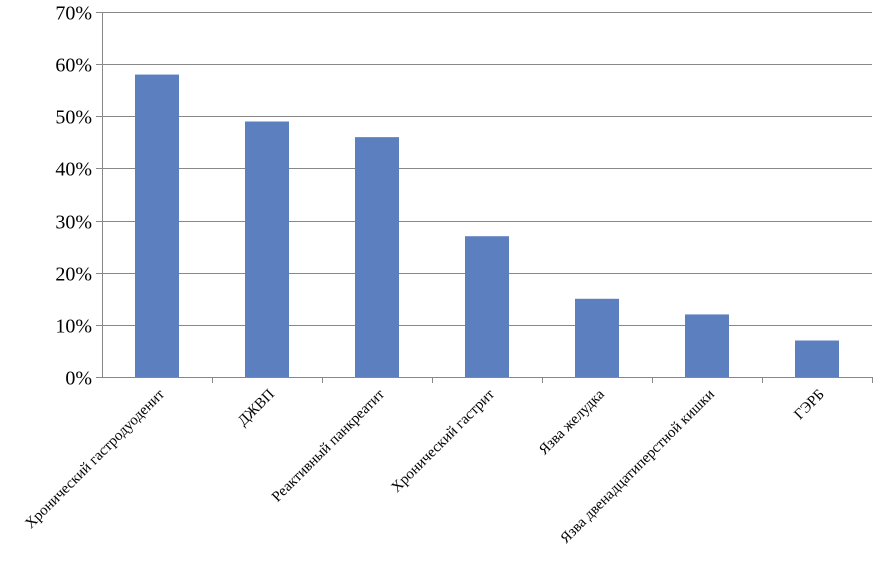 This screenshot has width=886, height=575. I want to click on x-category-label: Язва желудка, so click(572, 422).